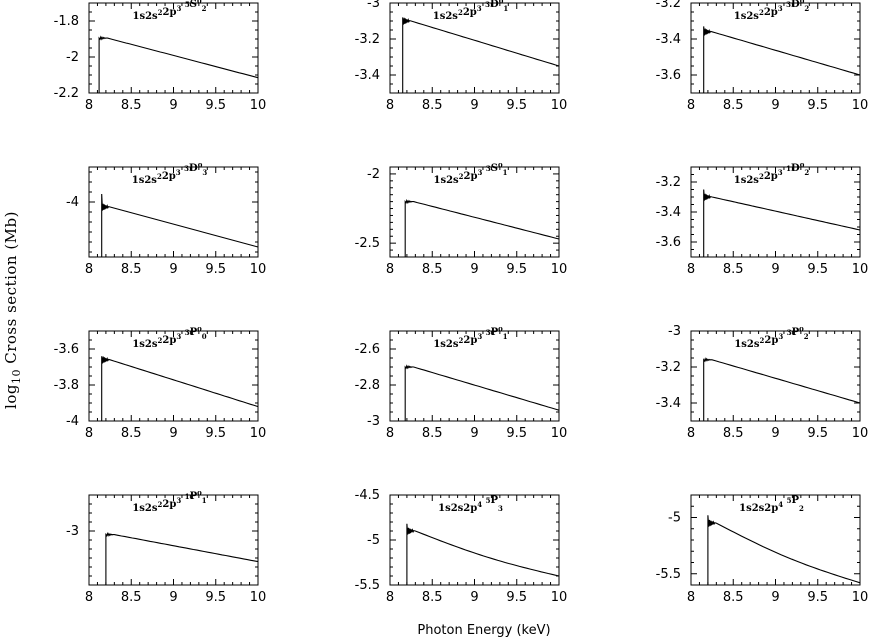  Describe the element at coordinates (66, 93) in the screenshot. I see `y-tick-label: -2.2` at that location.